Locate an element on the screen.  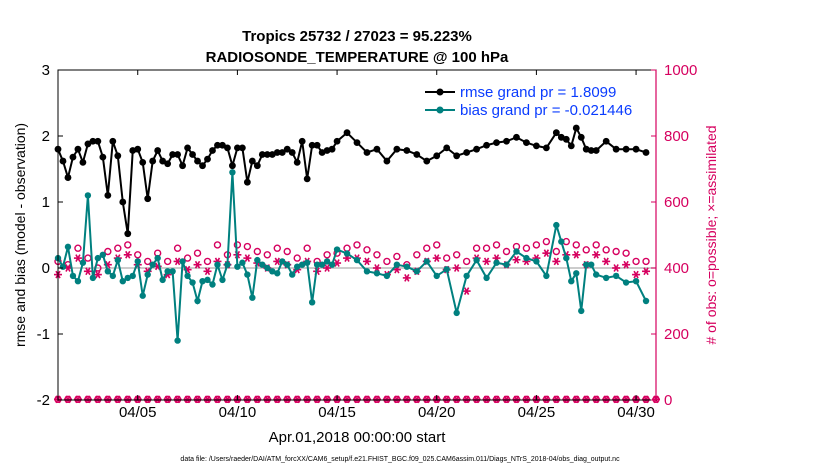
y-right-tick-label: 800 is located at coordinates (676, 136).